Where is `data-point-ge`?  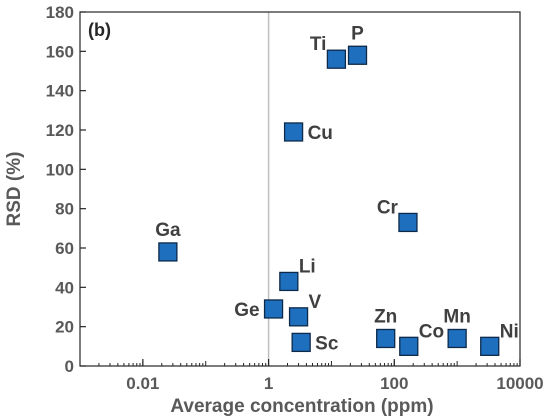
data-point-ge is located at coordinates (273, 309).